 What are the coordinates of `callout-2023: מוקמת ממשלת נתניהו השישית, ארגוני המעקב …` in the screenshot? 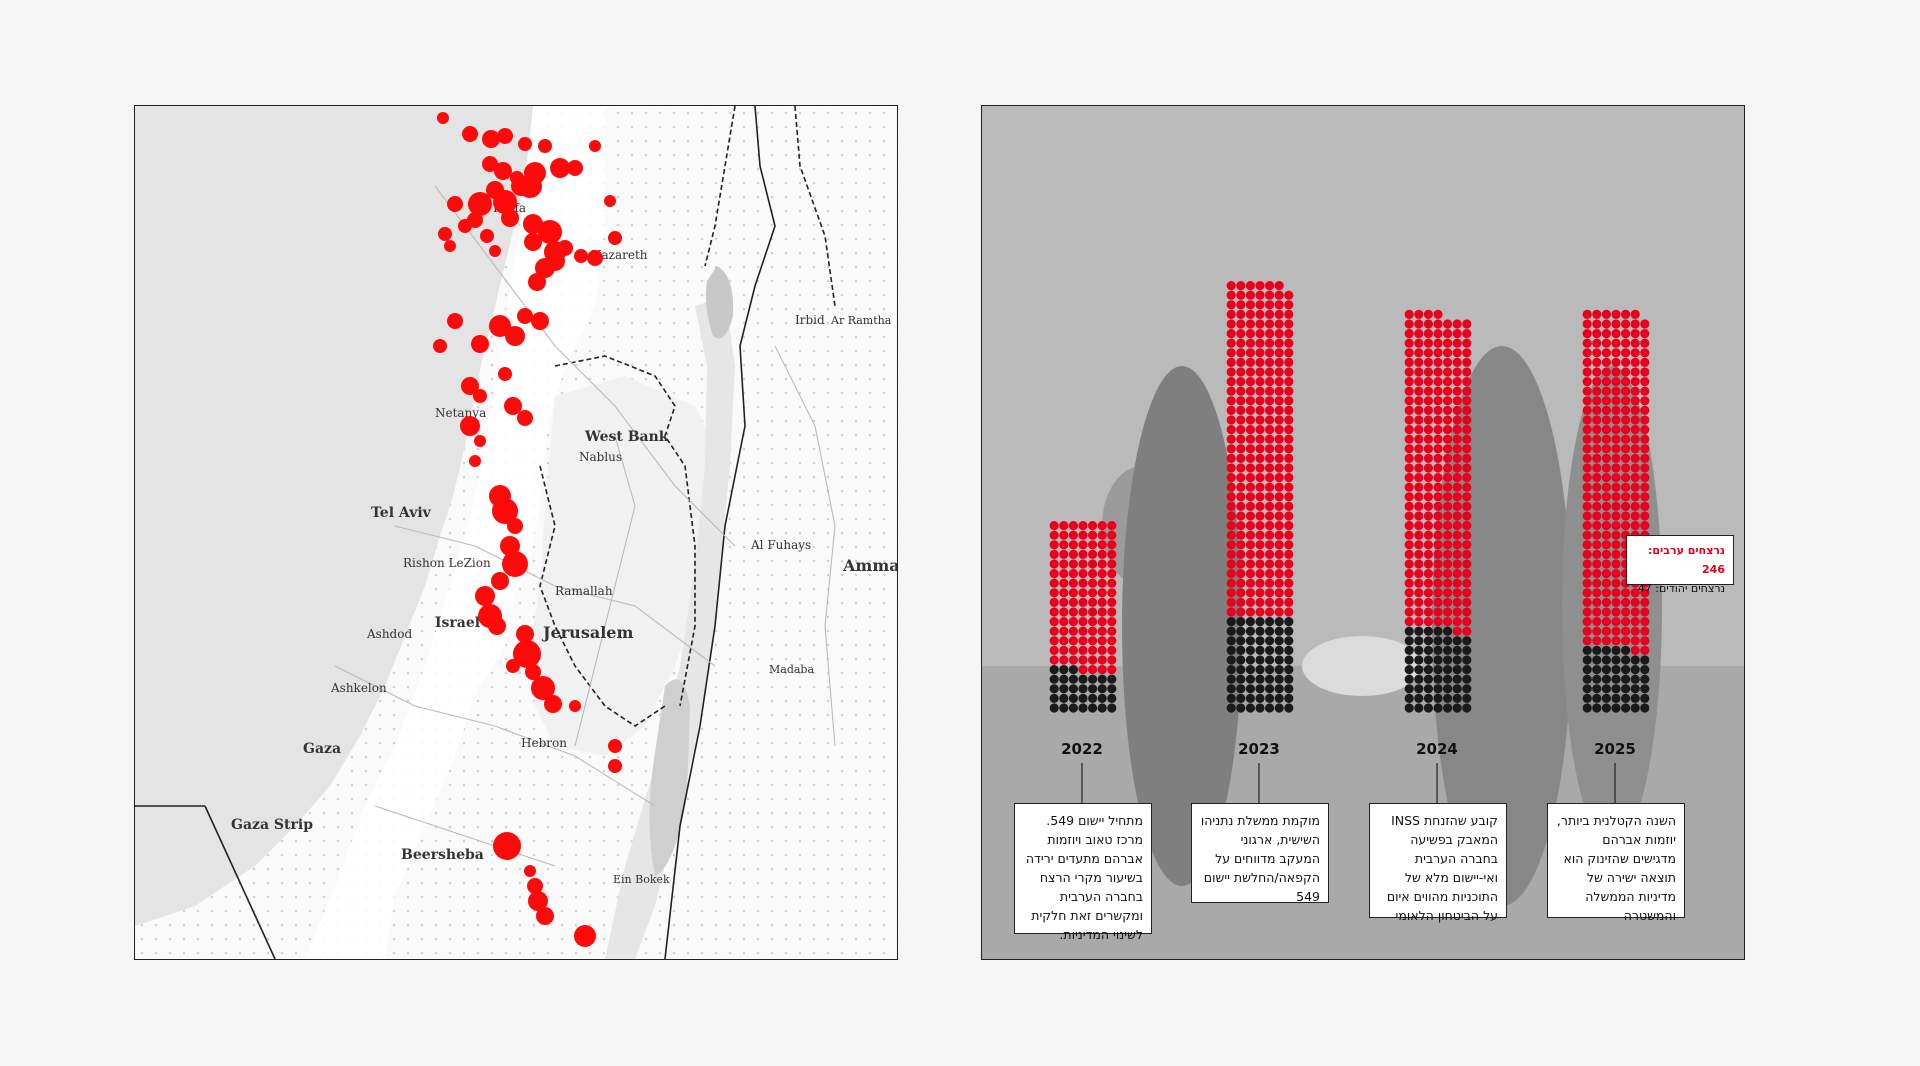 It's located at (1260, 853).